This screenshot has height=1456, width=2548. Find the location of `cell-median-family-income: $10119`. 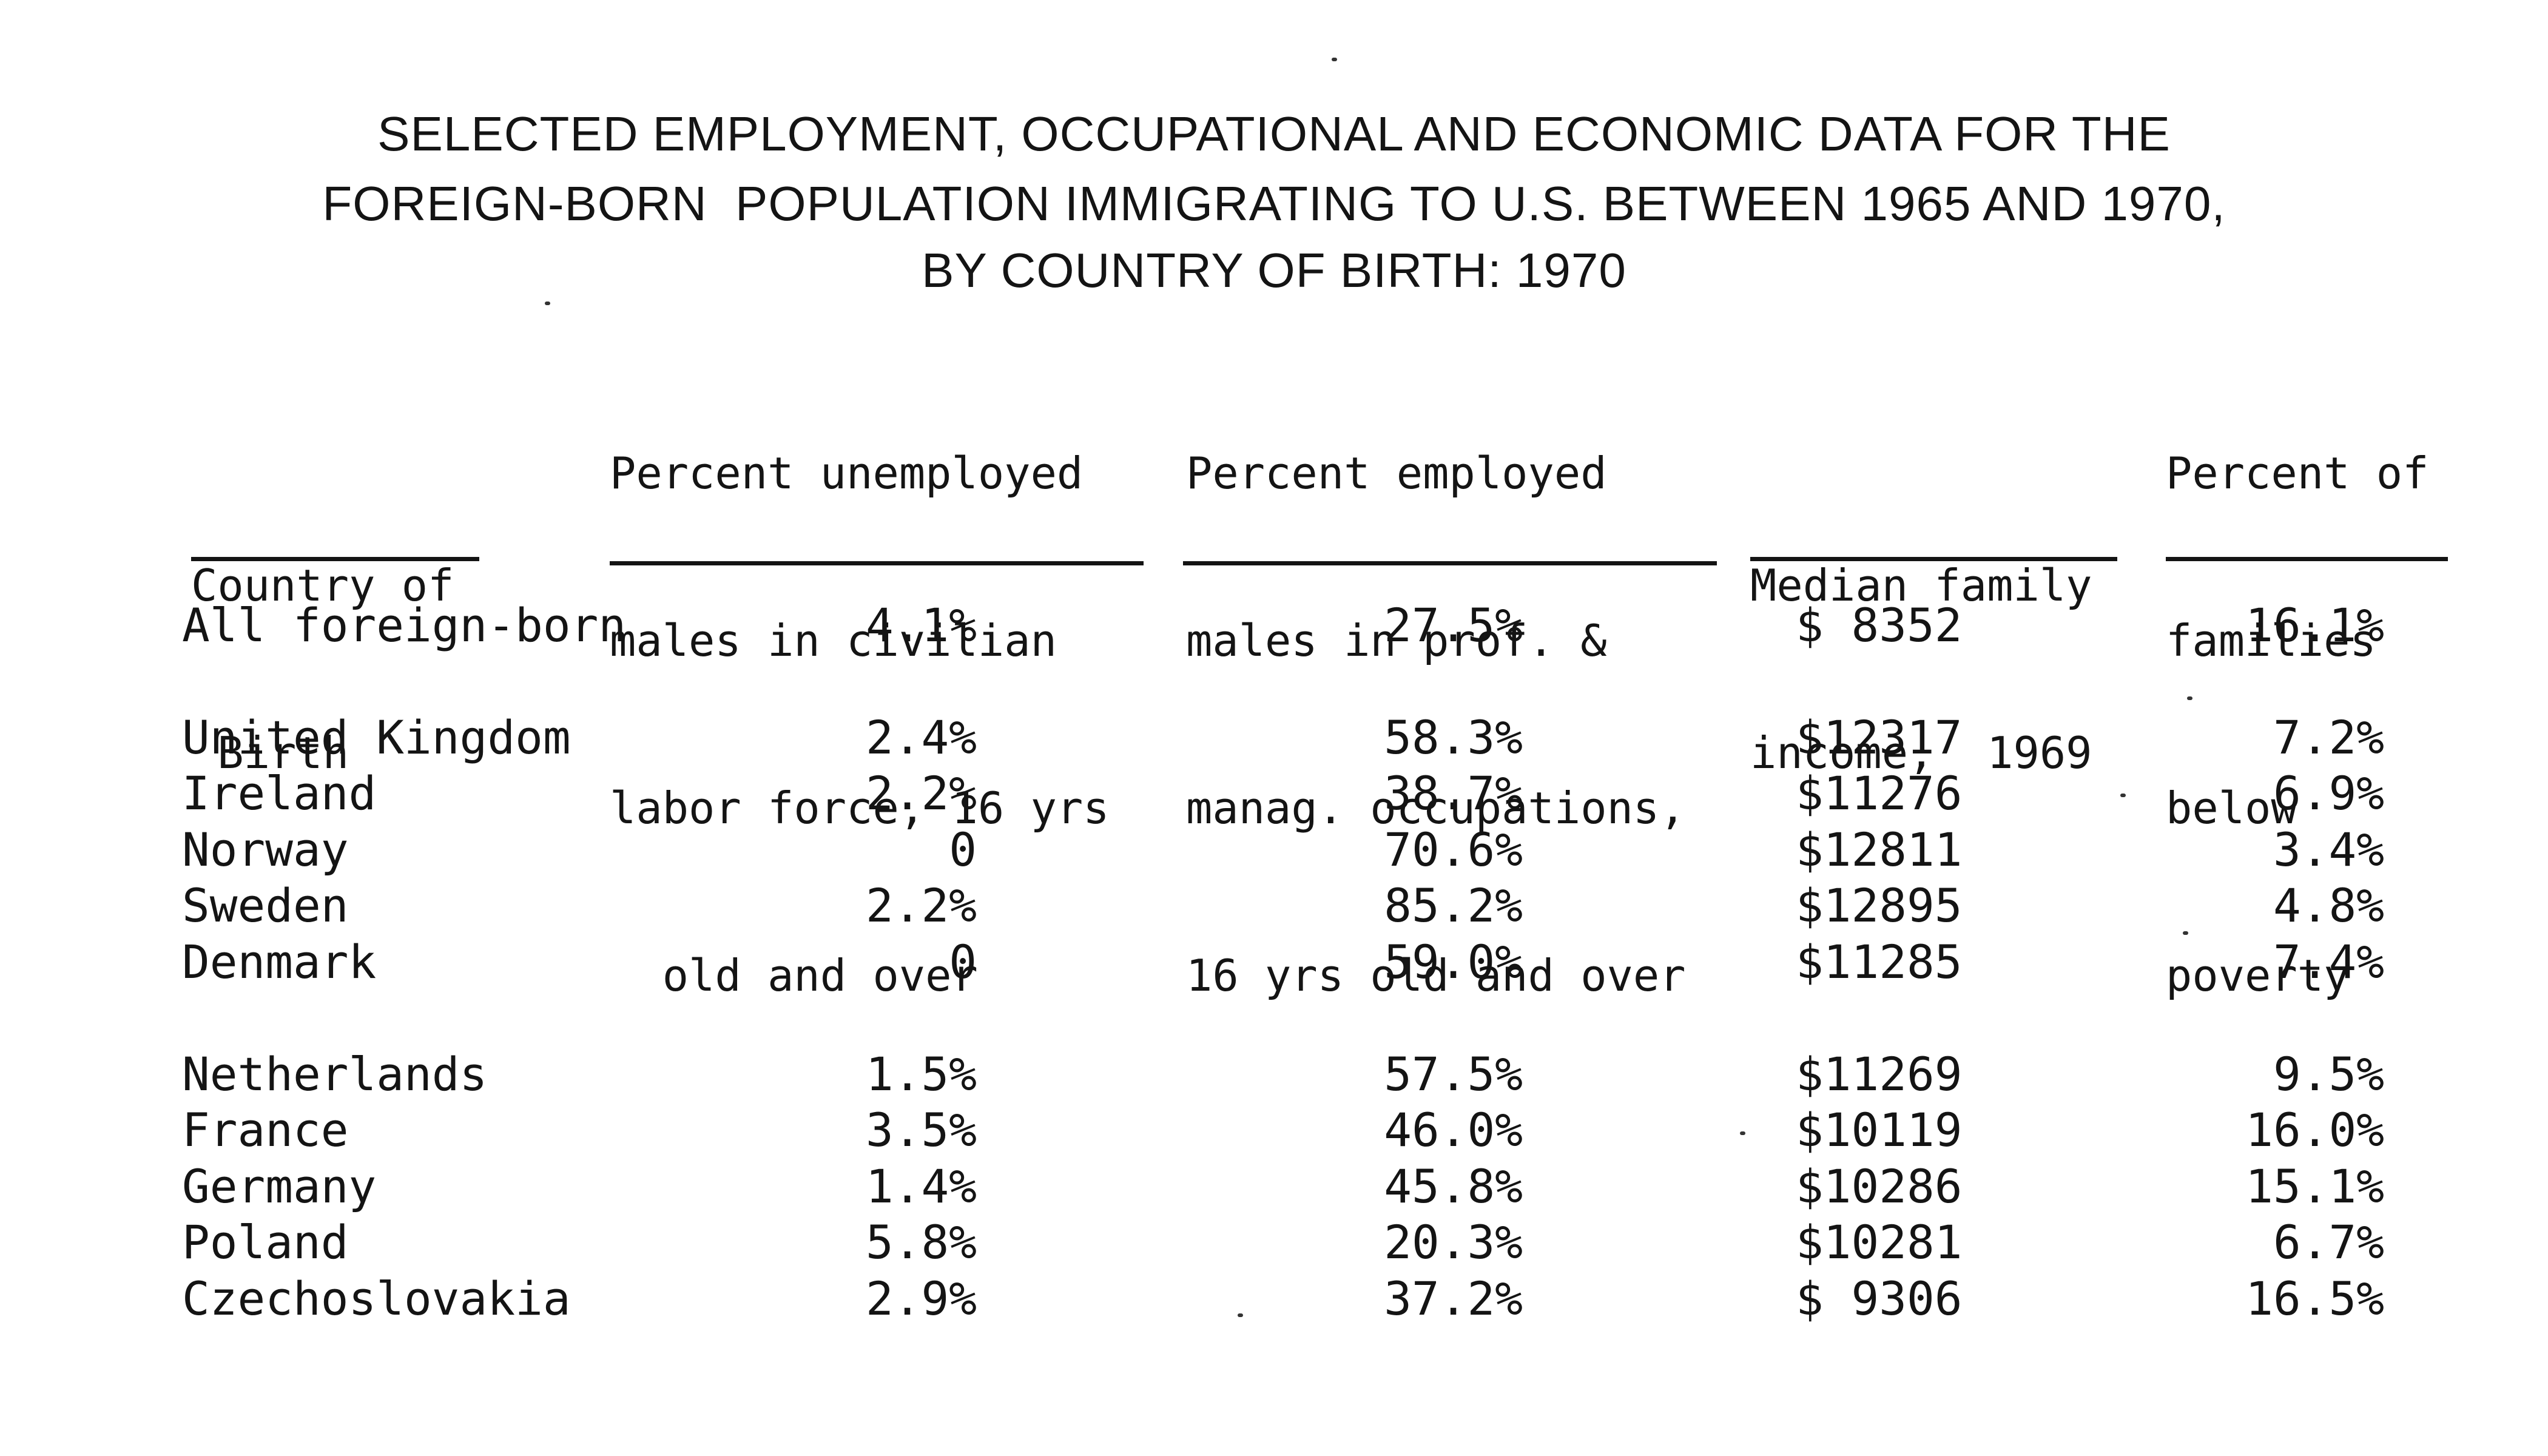

cell-median-family-income: $10119 is located at coordinates (1879, 1130).